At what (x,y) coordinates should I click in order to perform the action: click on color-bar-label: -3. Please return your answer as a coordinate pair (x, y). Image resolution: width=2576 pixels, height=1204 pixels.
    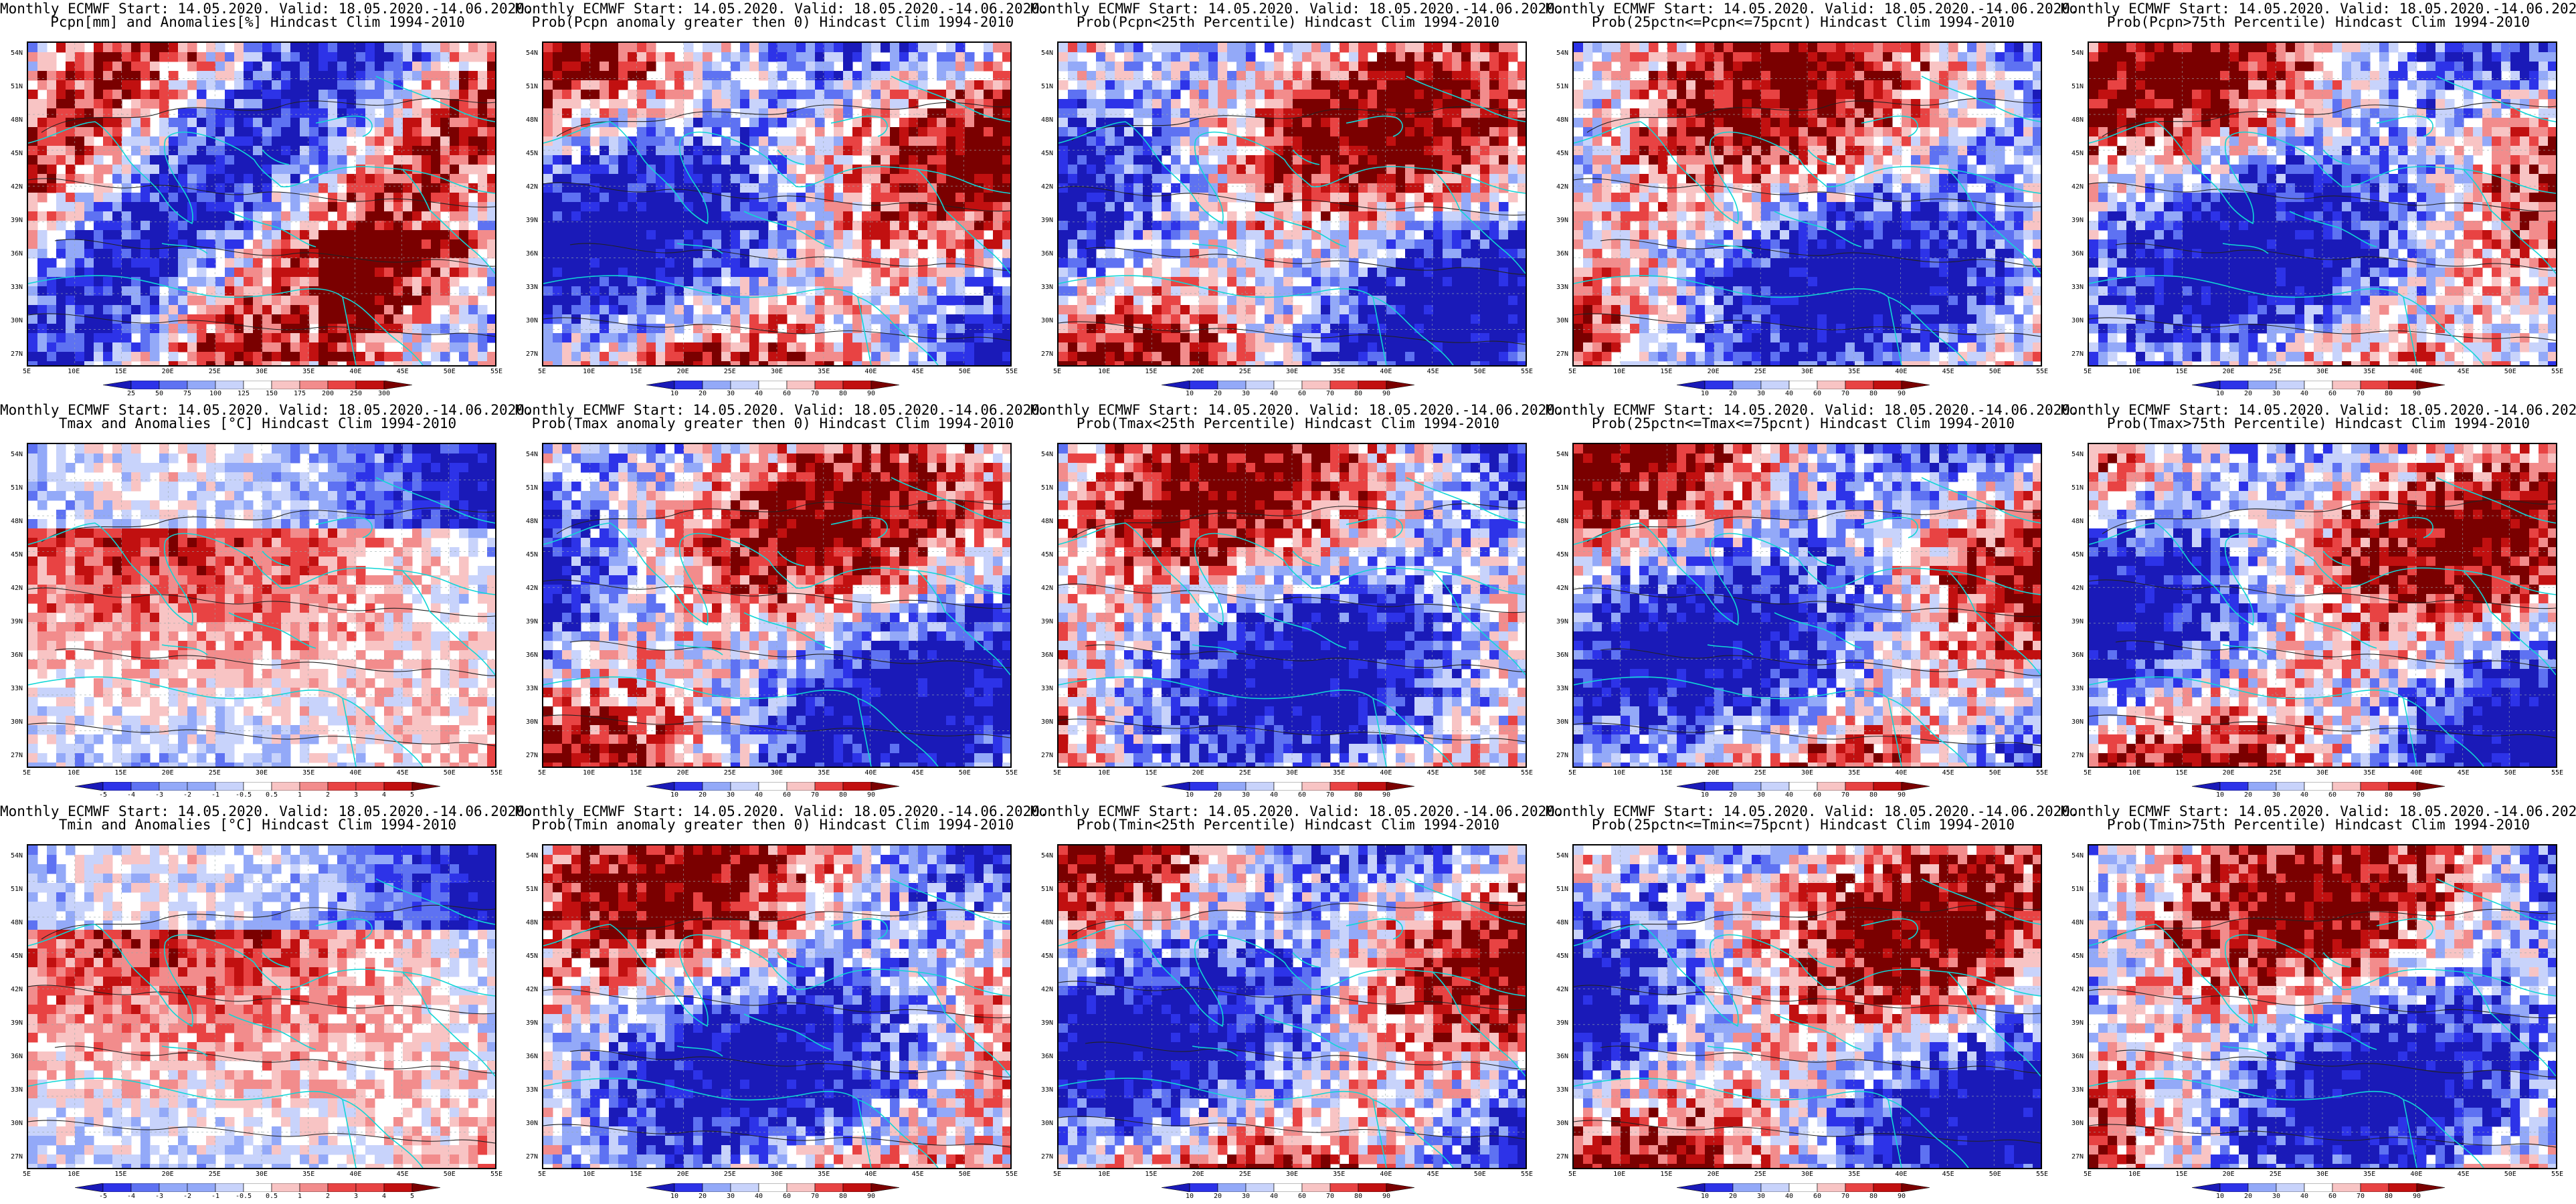
    Looking at the image, I should click on (159, 1196).